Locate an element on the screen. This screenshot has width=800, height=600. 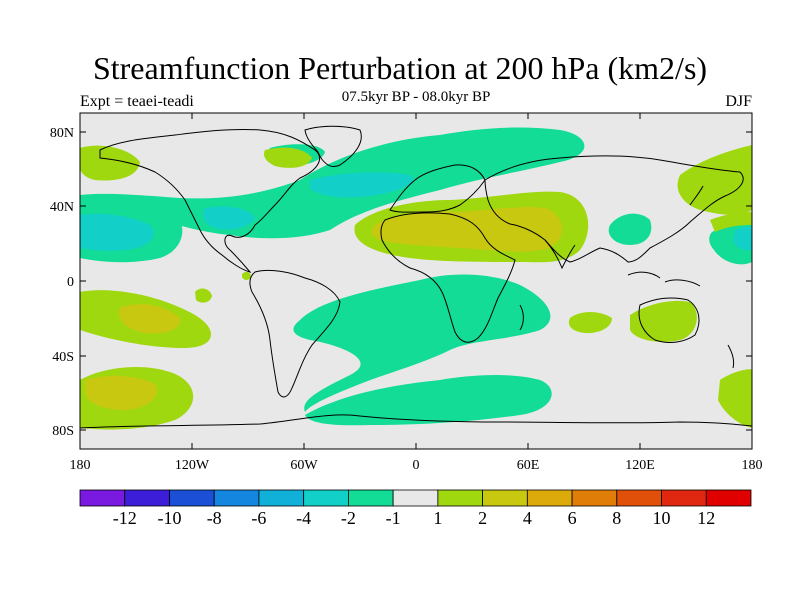
coast-greenland is located at coordinates (333, 146).